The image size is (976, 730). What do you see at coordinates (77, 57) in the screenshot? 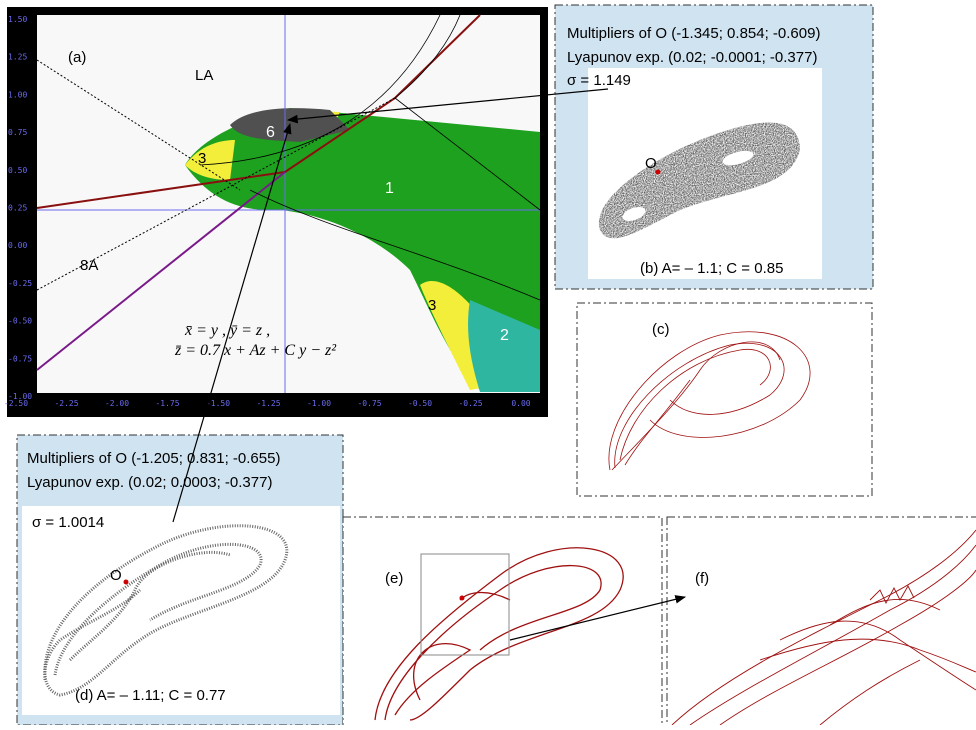
I see `panel-label: (a)` at bounding box center [77, 57].